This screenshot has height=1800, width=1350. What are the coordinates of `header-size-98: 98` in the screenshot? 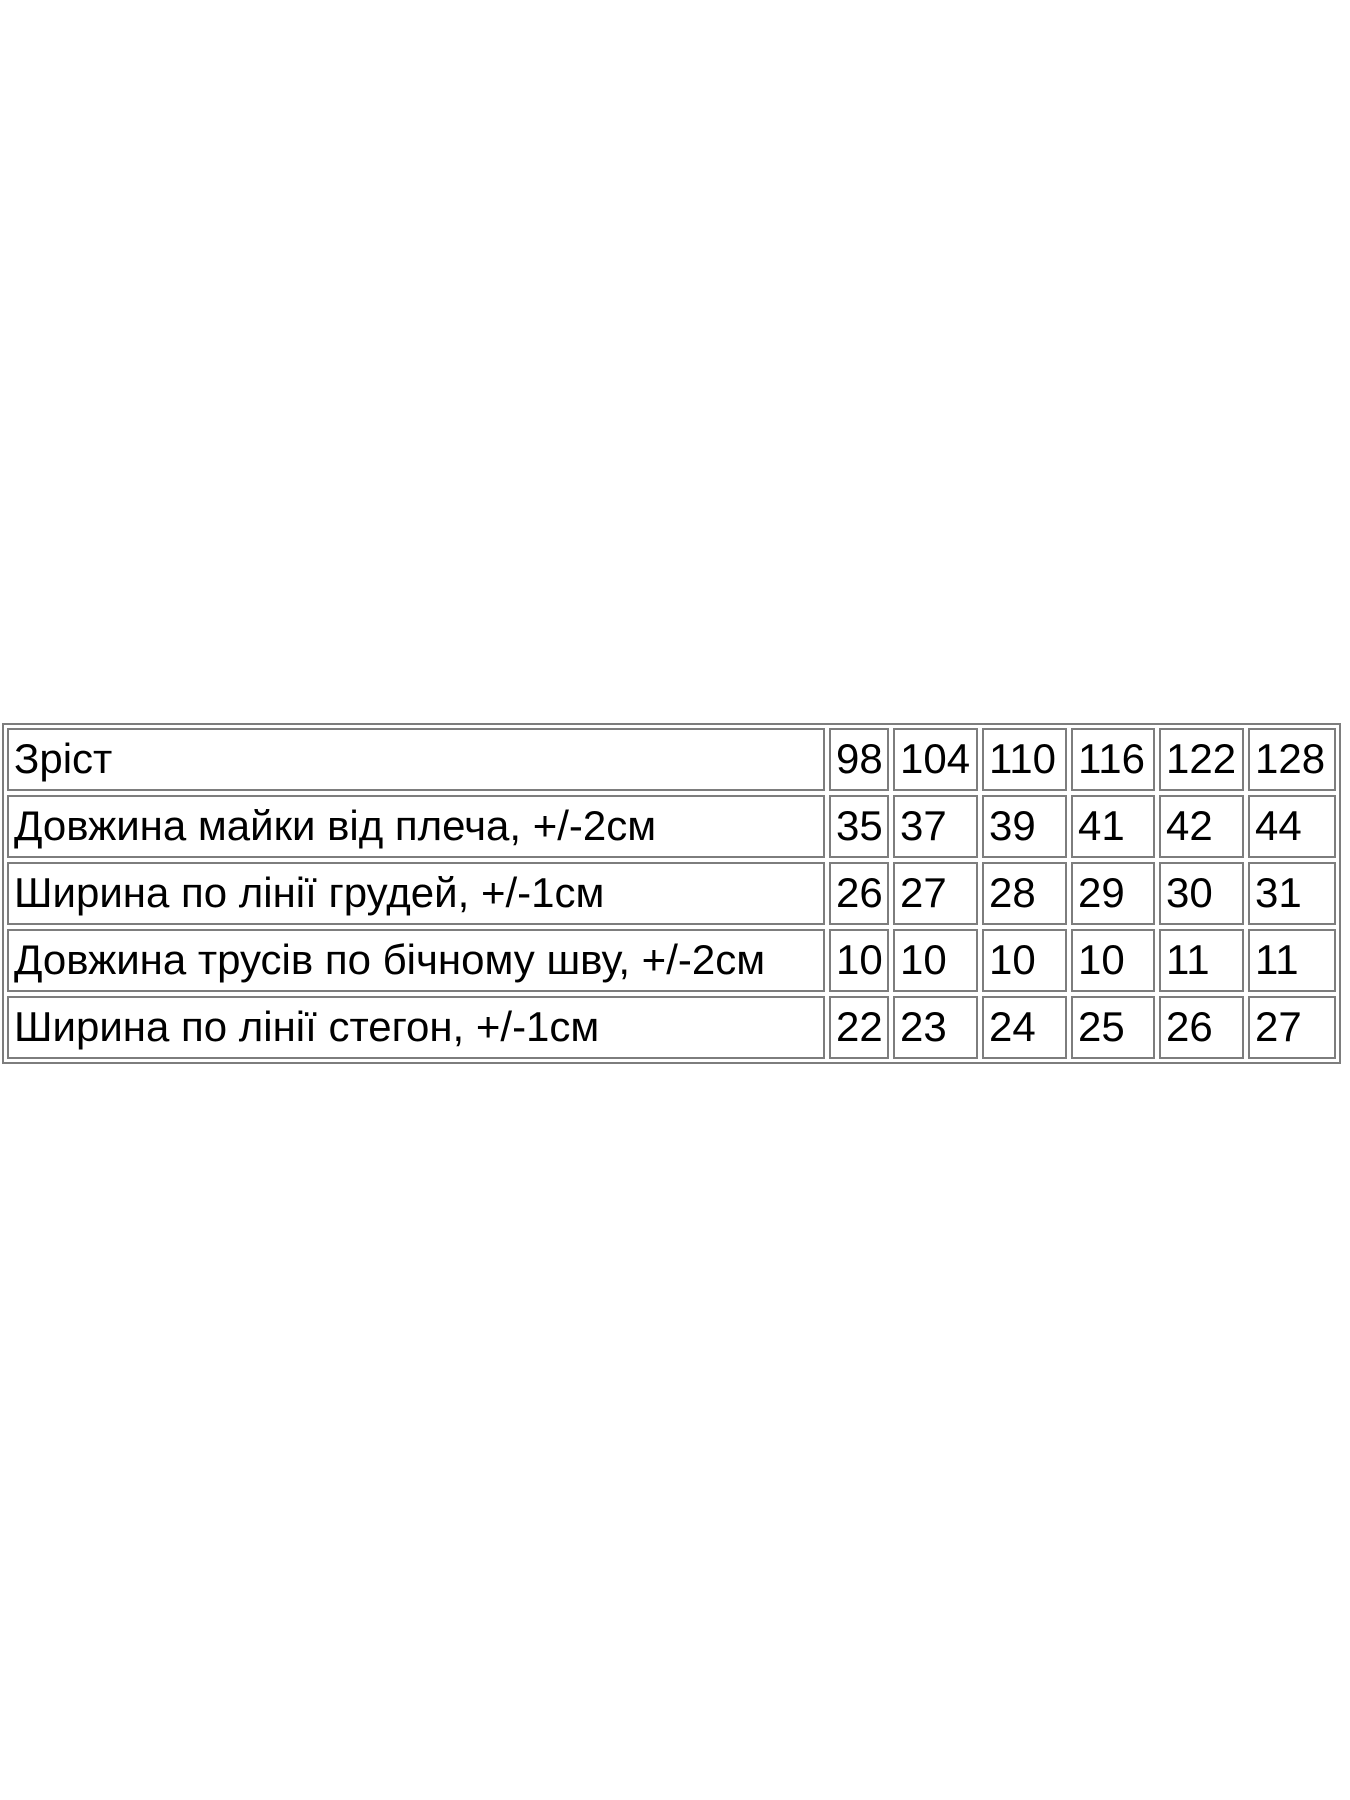 It's located at (859, 759).